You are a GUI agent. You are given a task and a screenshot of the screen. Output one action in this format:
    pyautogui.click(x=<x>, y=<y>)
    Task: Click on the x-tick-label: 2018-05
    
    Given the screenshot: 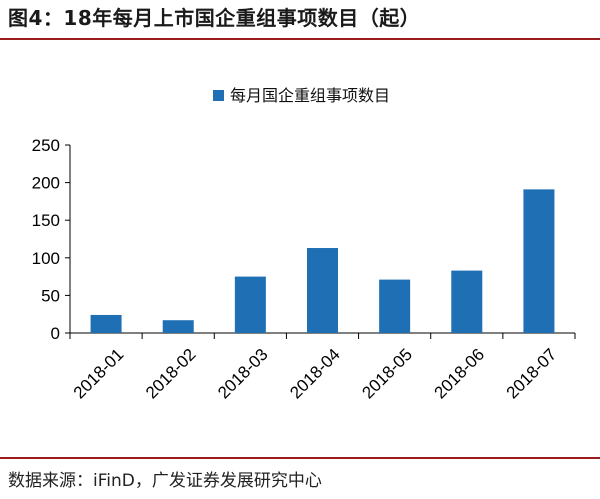 What is the action you would take?
    pyautogui.click(x=387, y=374)
    